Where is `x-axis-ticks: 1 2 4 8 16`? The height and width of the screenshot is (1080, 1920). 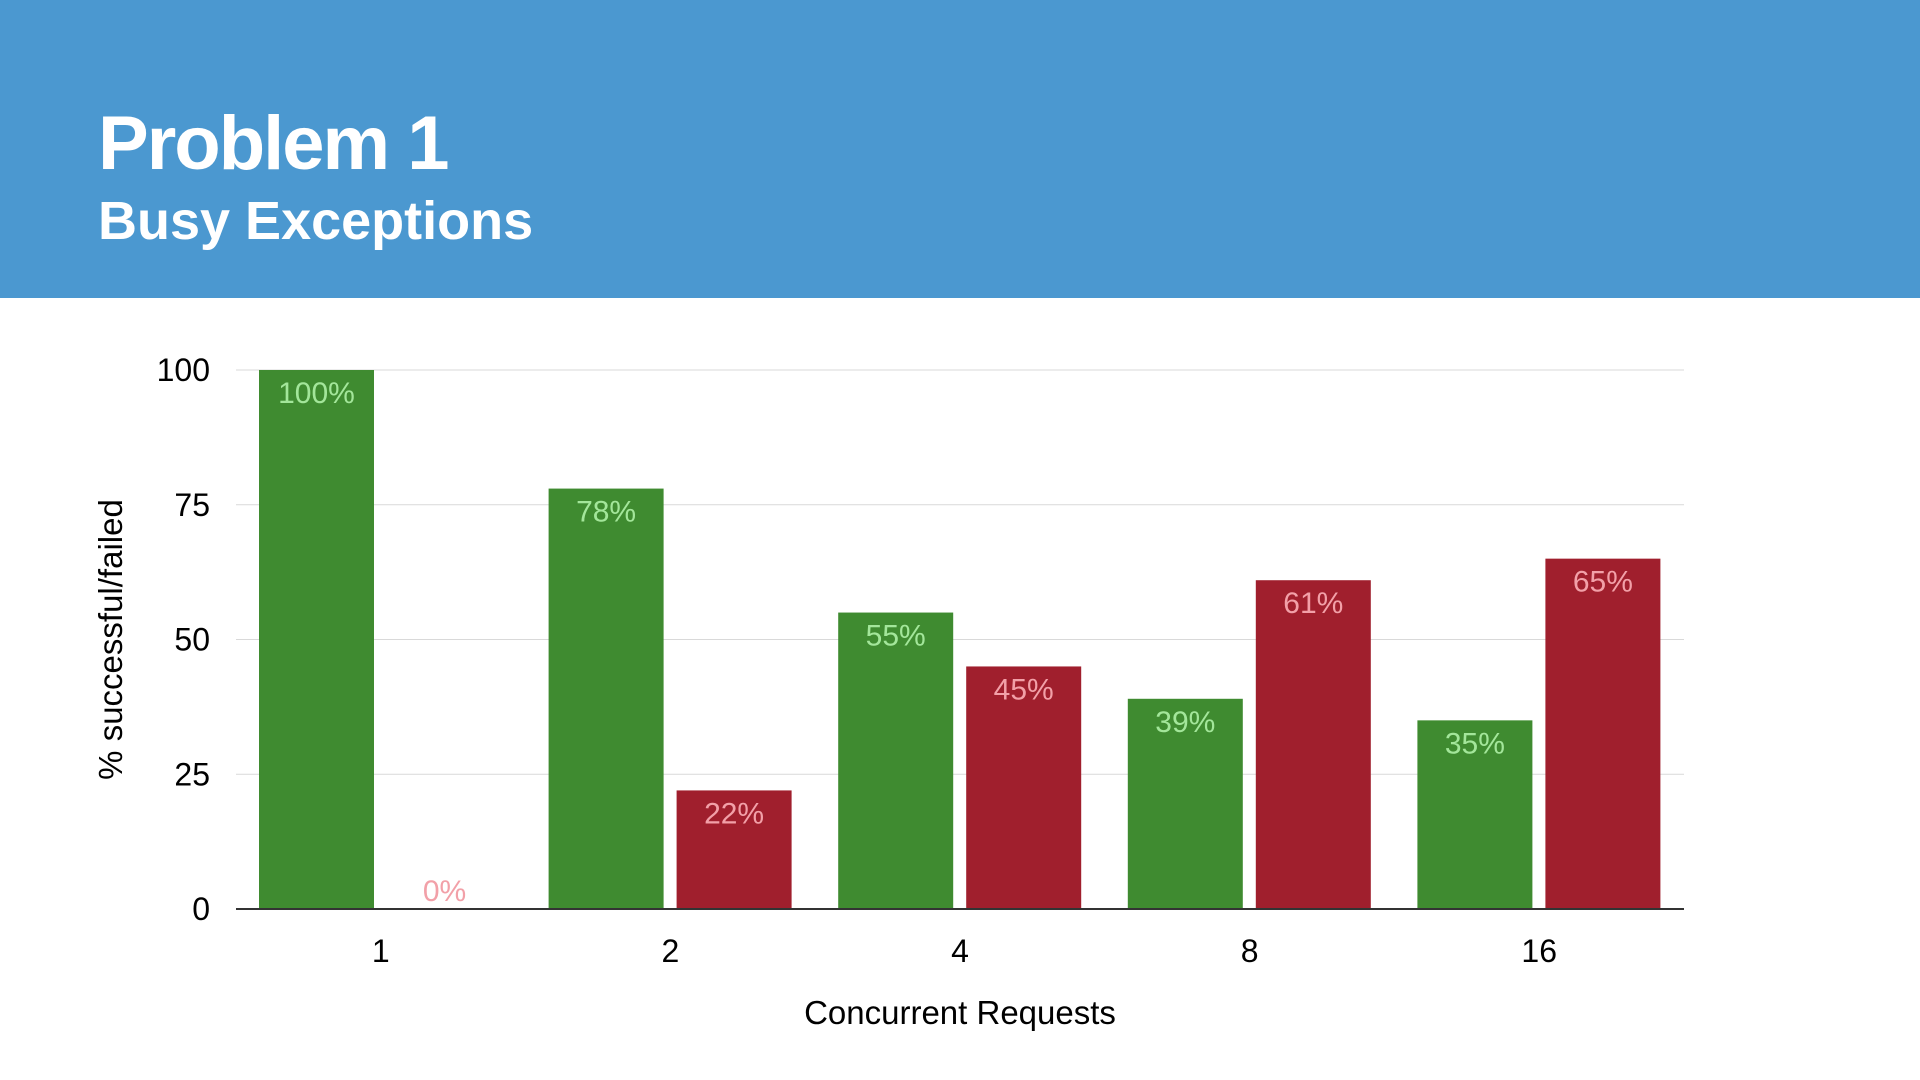
x-axis-ticks: 1 2 4 8 16 is located at coordinates (964, 951).